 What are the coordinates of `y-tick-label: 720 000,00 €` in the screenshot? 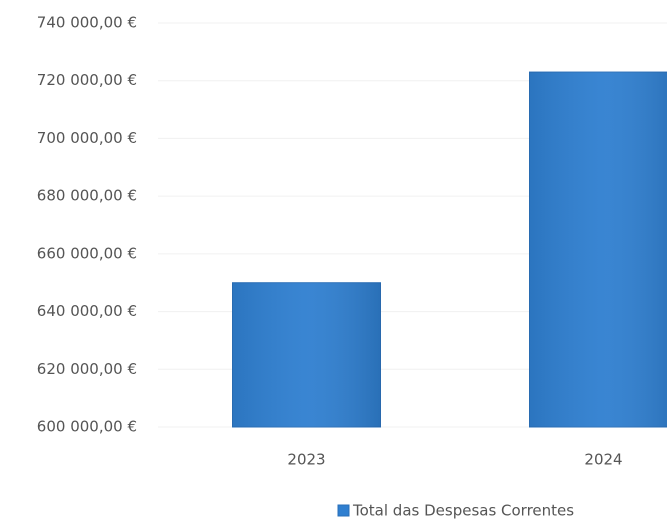 It's located at (87, 80).